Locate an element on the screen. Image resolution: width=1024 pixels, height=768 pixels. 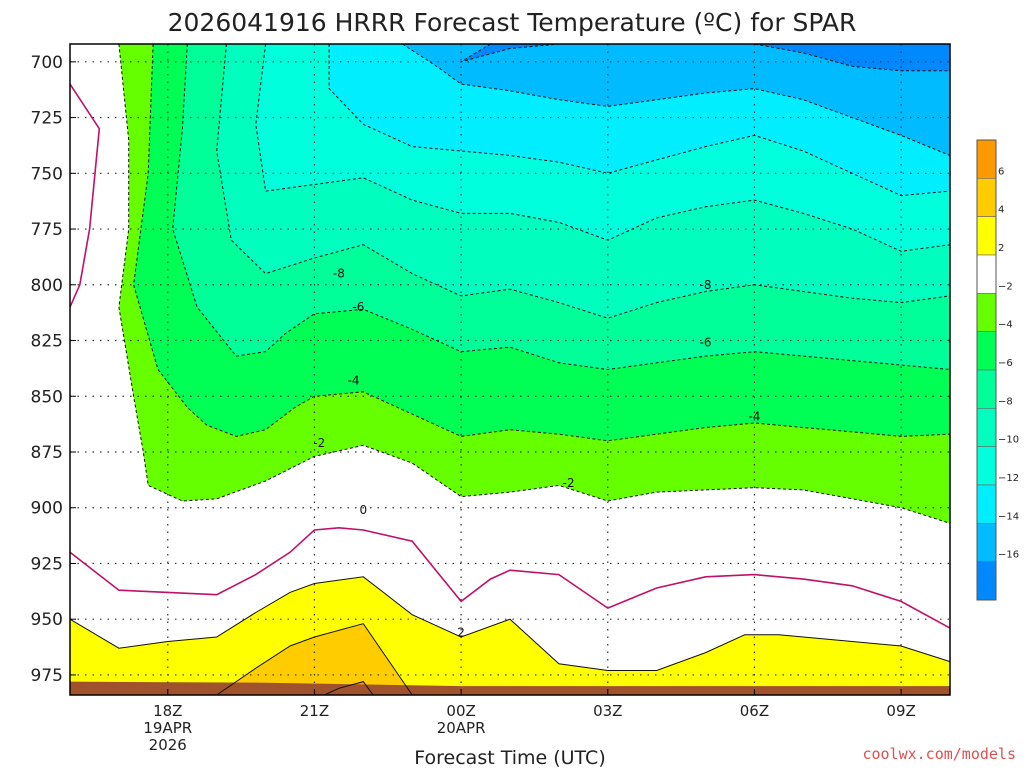
x-tick-label: 00Z is located at coordinates (460, 711).